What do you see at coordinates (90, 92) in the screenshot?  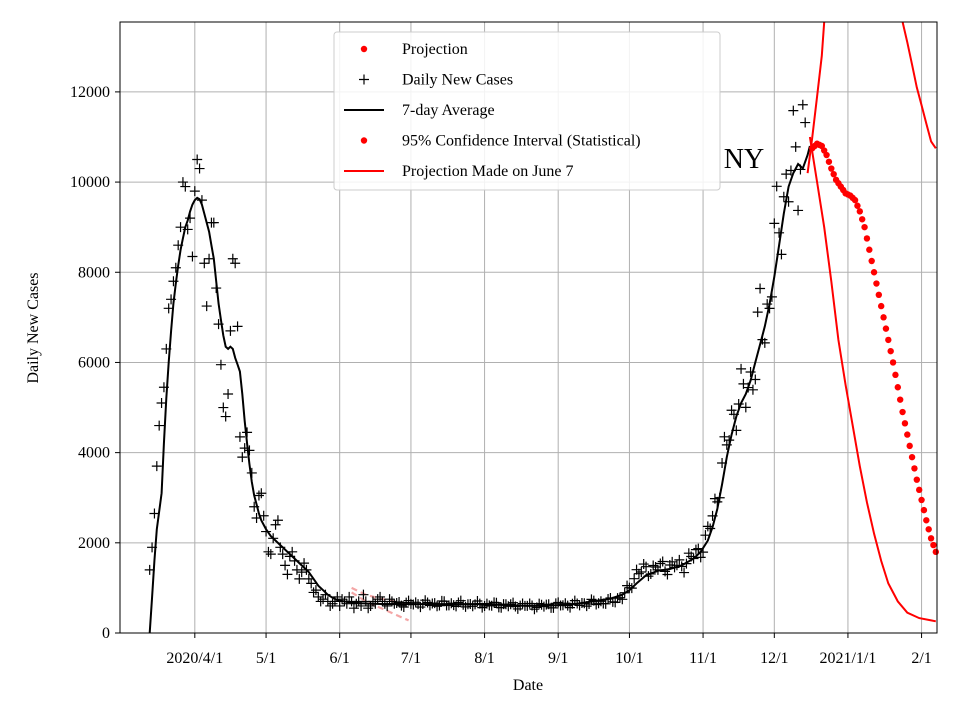 I see `y-tick-label: 12000` at bounding box center [90, 92].